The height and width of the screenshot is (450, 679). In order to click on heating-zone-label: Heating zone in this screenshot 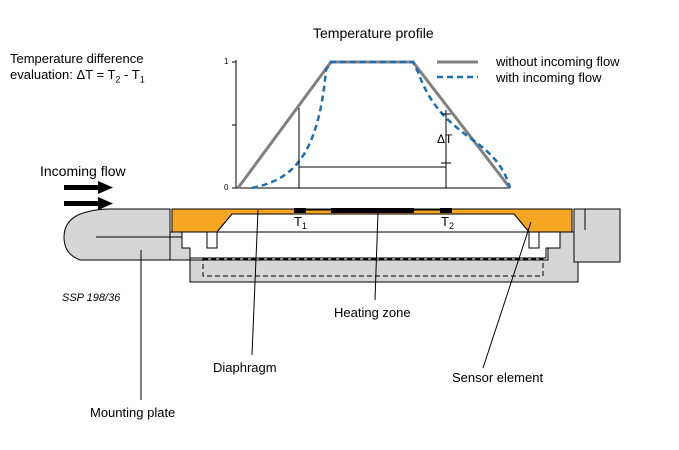, I will do `click(372, 312)`.